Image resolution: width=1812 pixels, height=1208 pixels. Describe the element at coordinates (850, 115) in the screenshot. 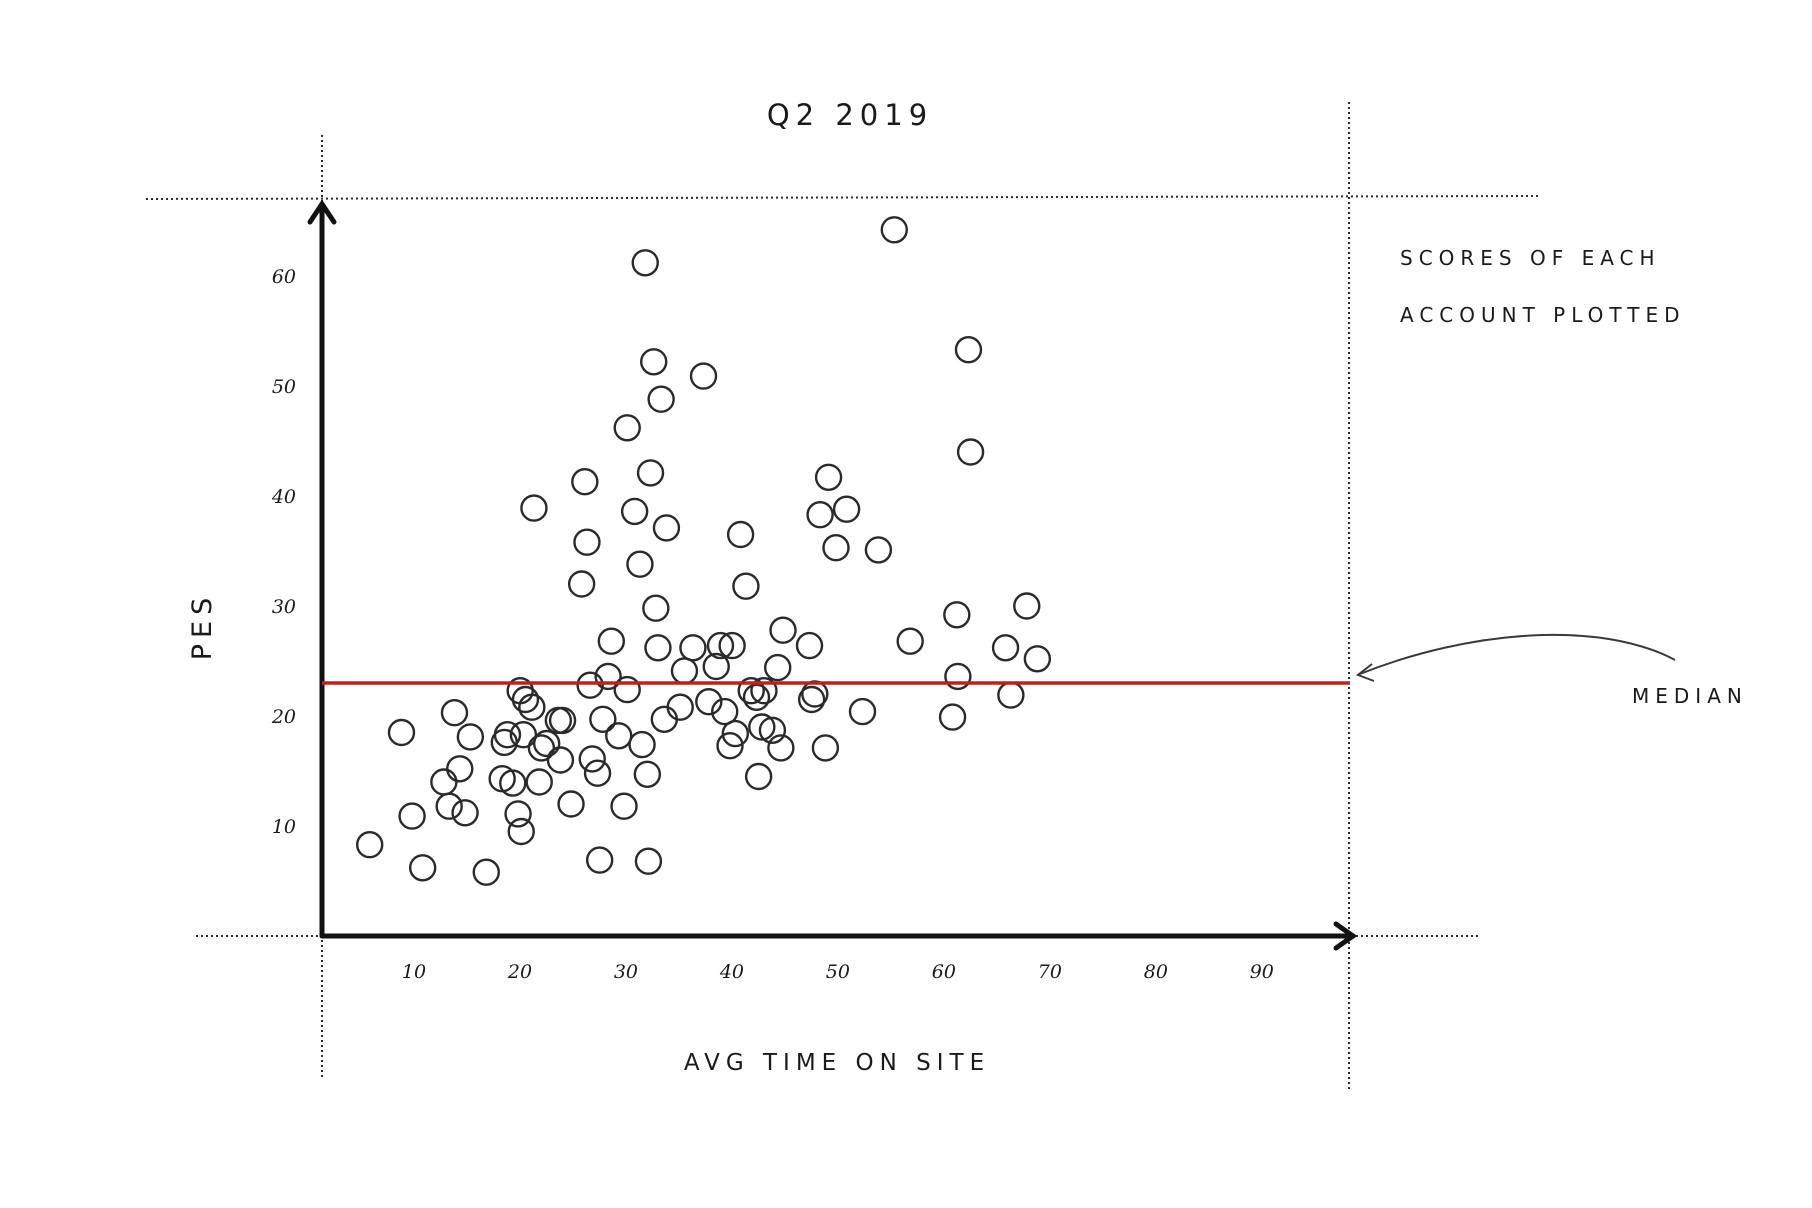

I see `chart-title: Q2 2019` at that location.